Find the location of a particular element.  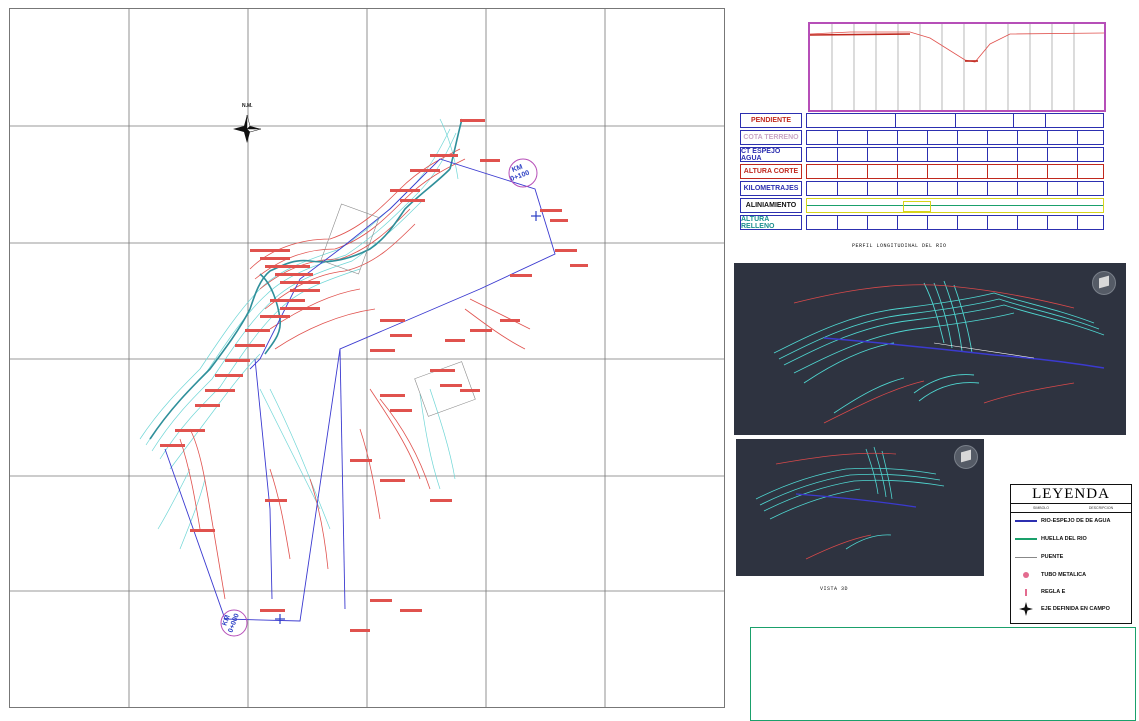

north-arrow-icon is located at coordinates (247, 128).